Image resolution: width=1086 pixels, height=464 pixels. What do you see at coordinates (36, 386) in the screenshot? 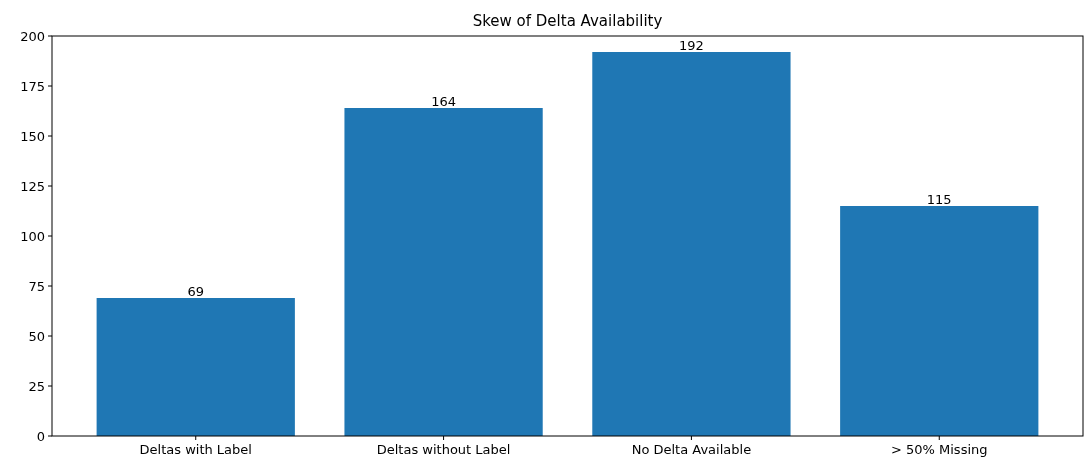
I see `y-tick-label: 25` at bounding box center [36, 386].